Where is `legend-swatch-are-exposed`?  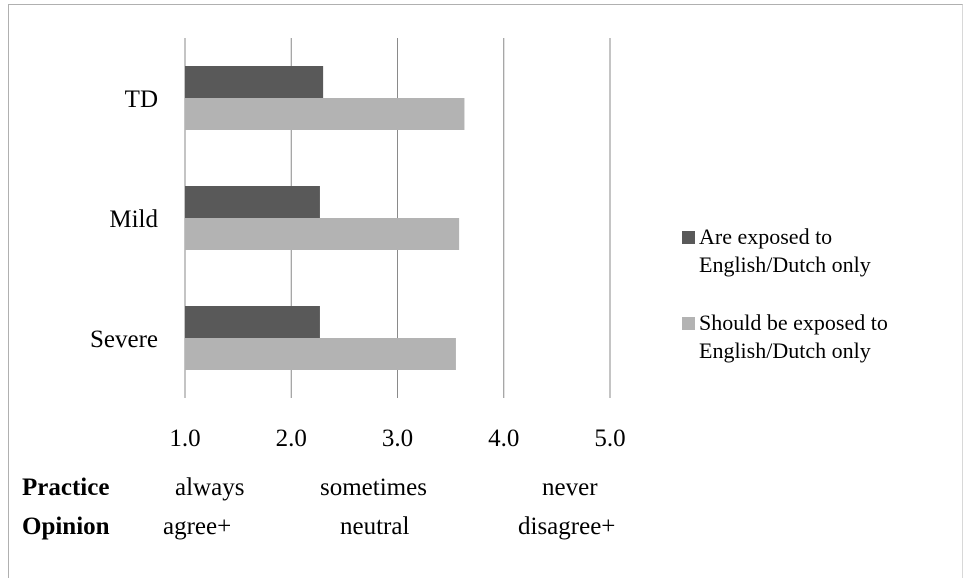
legend-swatch-are-exposed is located at coordinates (688, 237).